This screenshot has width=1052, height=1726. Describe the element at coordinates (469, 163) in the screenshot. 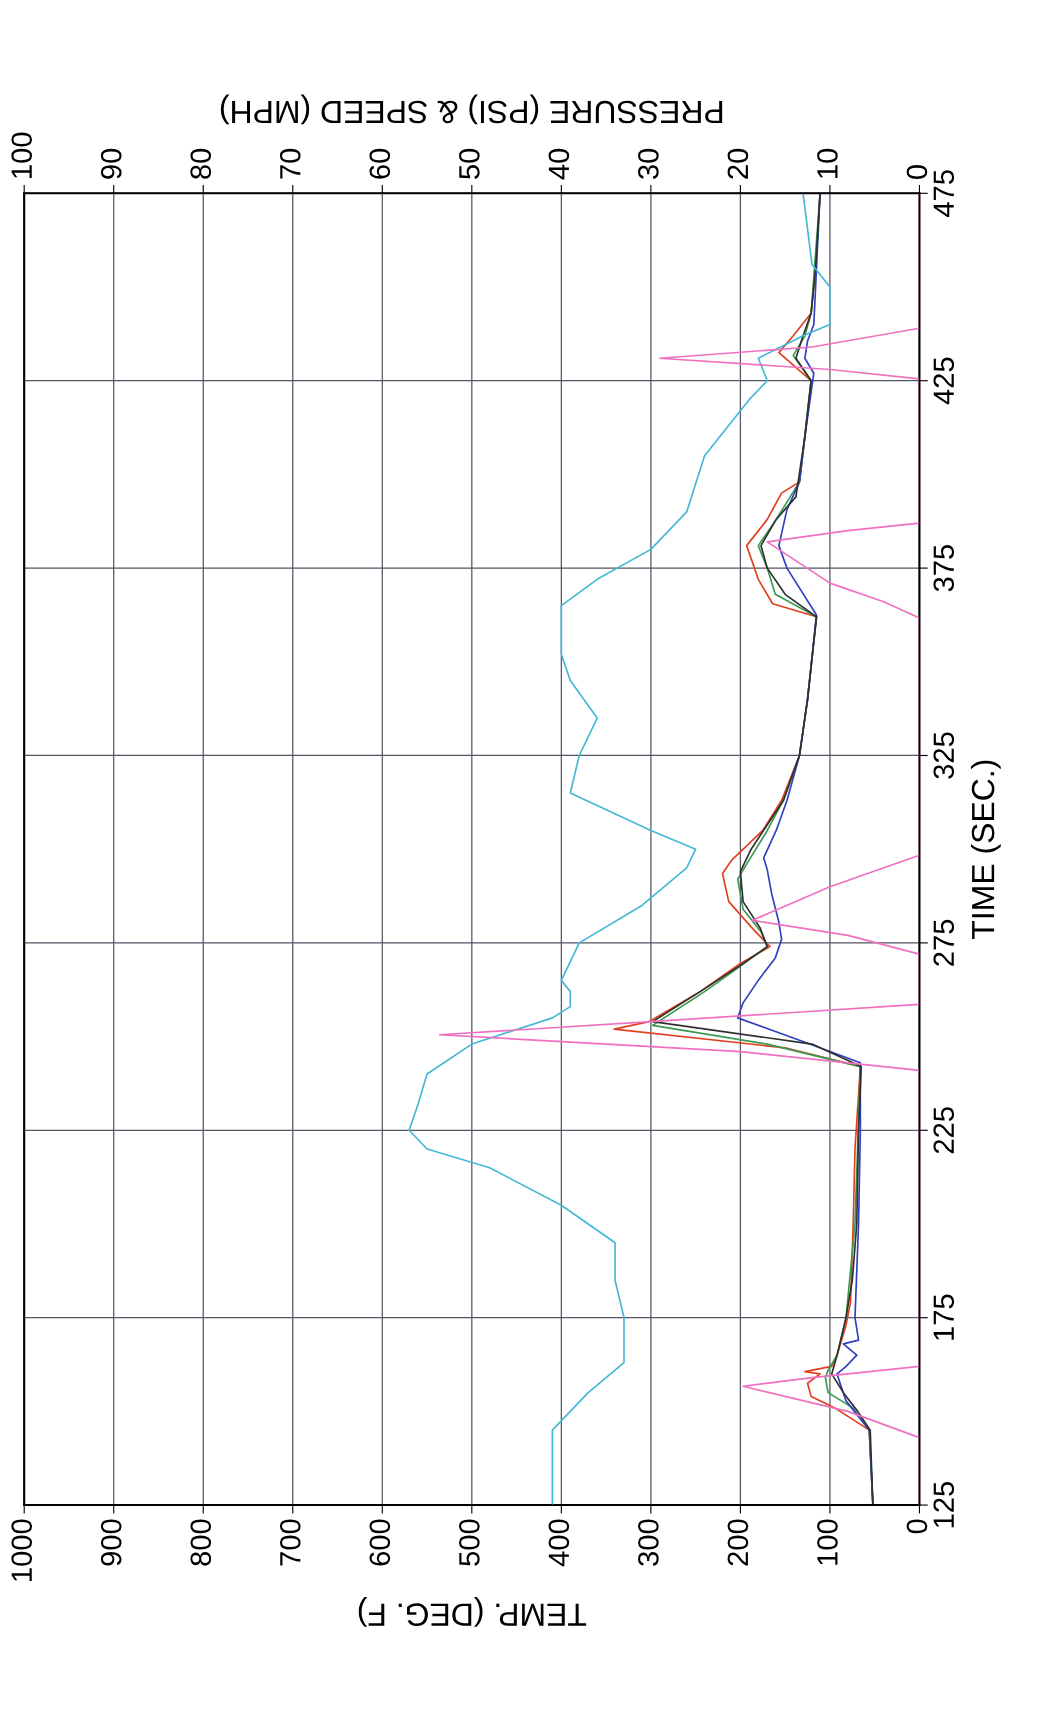

I see `x2-tick-label: 50` at that location.